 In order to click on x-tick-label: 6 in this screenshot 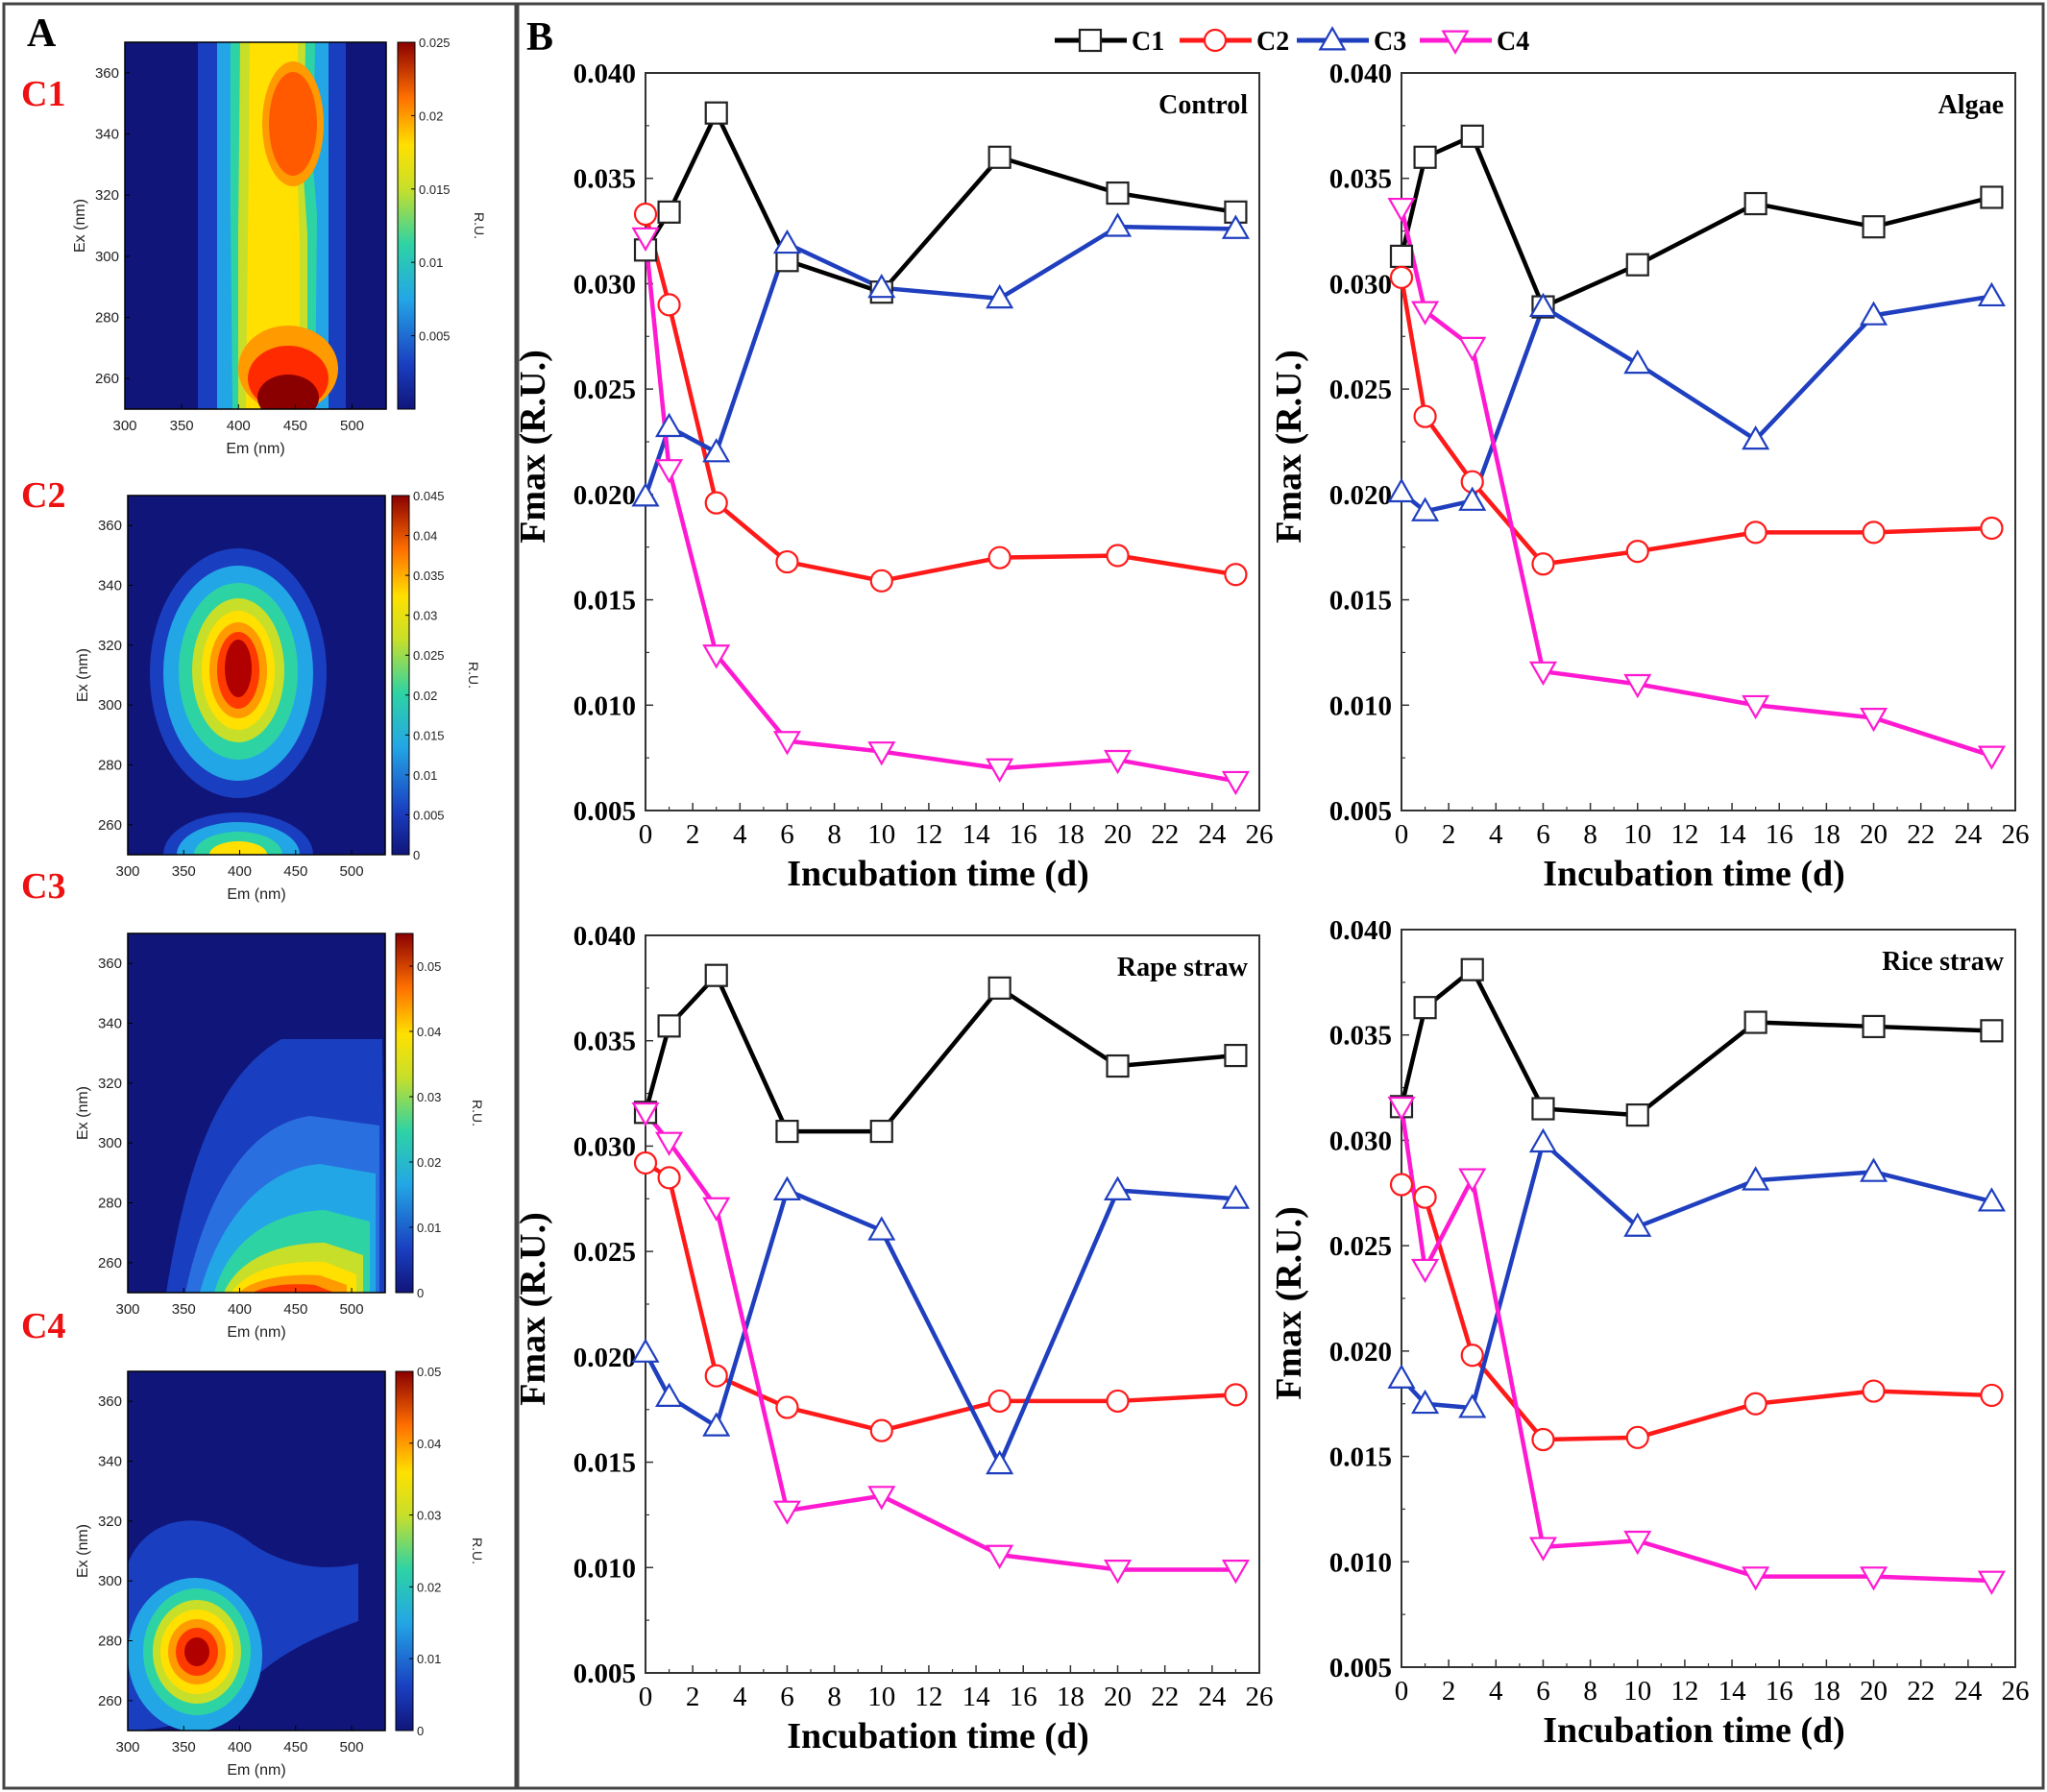, I will do `click(787, 834)`.